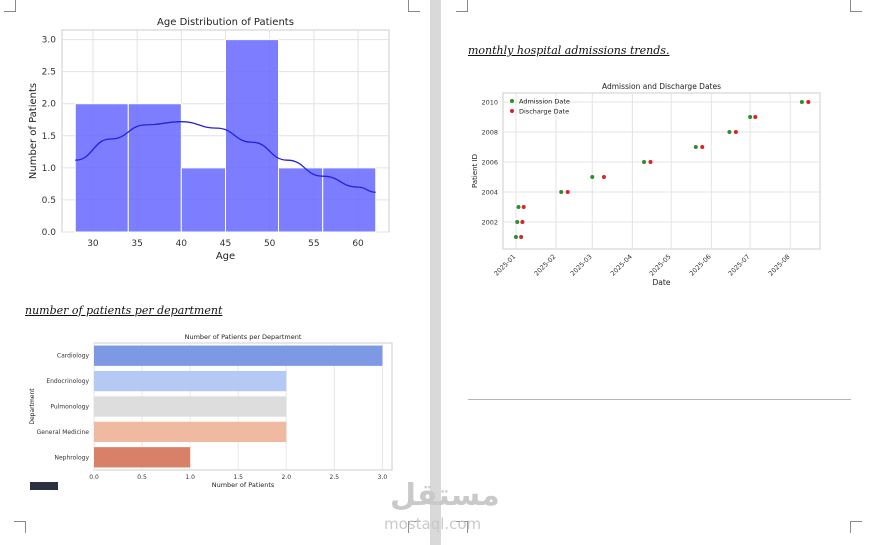  What do you see at coordinates (779, 265) in the screenshot?
I see `x-tick-label: 2025-08` at bounding box center [779, 265].